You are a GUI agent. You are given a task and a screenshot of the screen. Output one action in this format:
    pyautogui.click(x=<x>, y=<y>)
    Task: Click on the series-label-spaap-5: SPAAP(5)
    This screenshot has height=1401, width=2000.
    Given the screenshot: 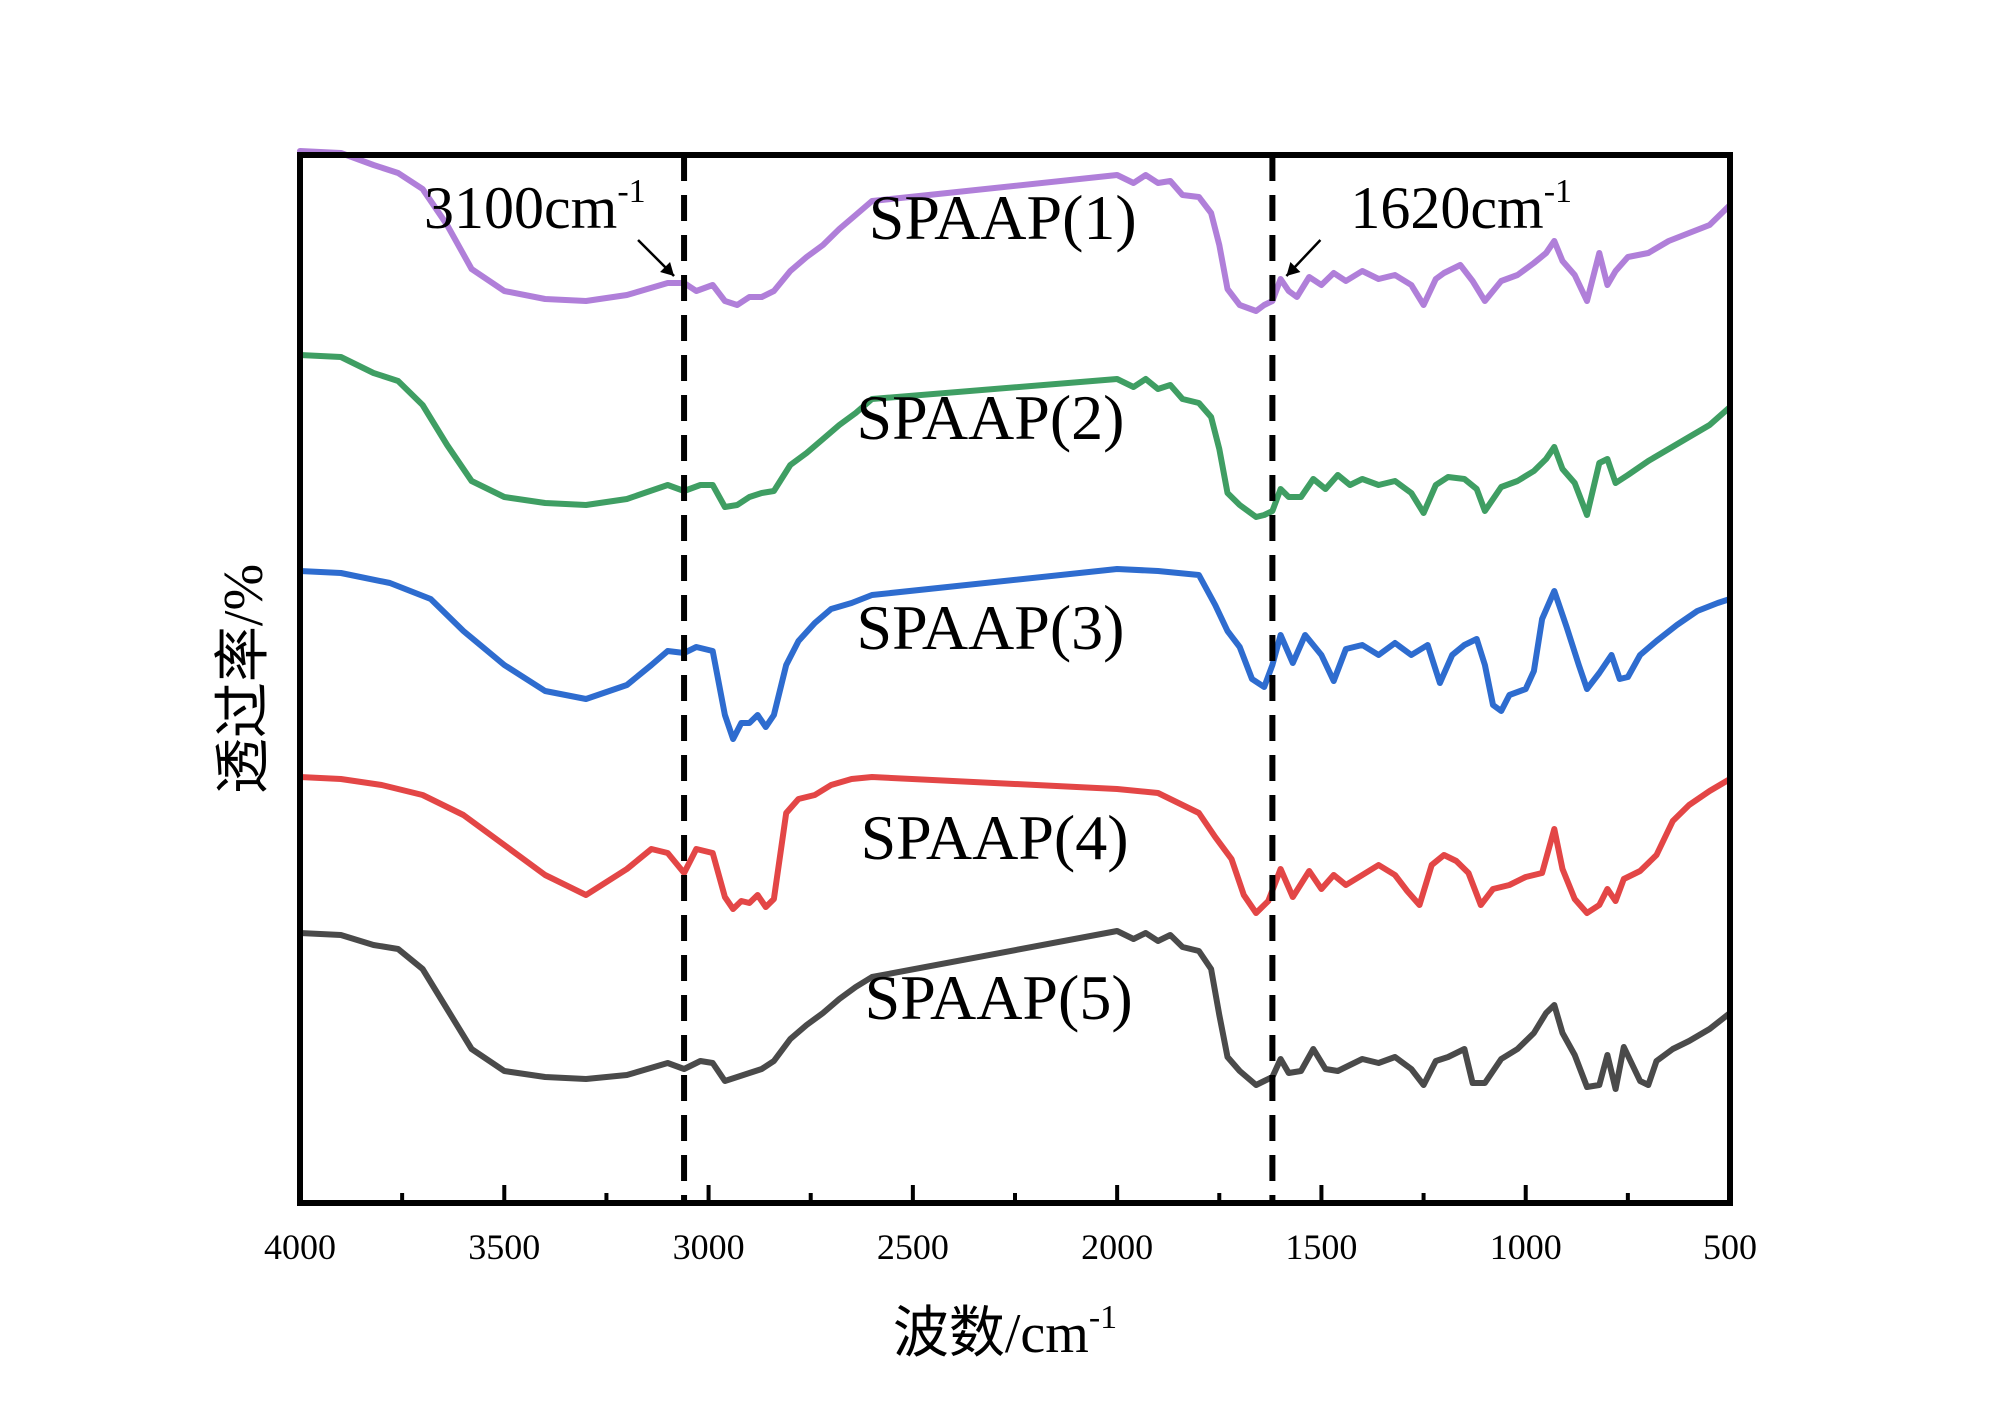 What is the action you would take?
    pyautogui.click(x=999, y=997)
    